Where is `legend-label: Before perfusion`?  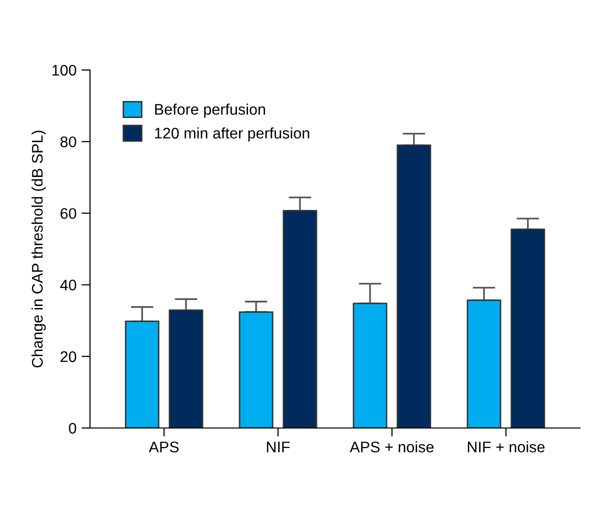
legend-label: Before perfusion is located at coordinates (210, 111).